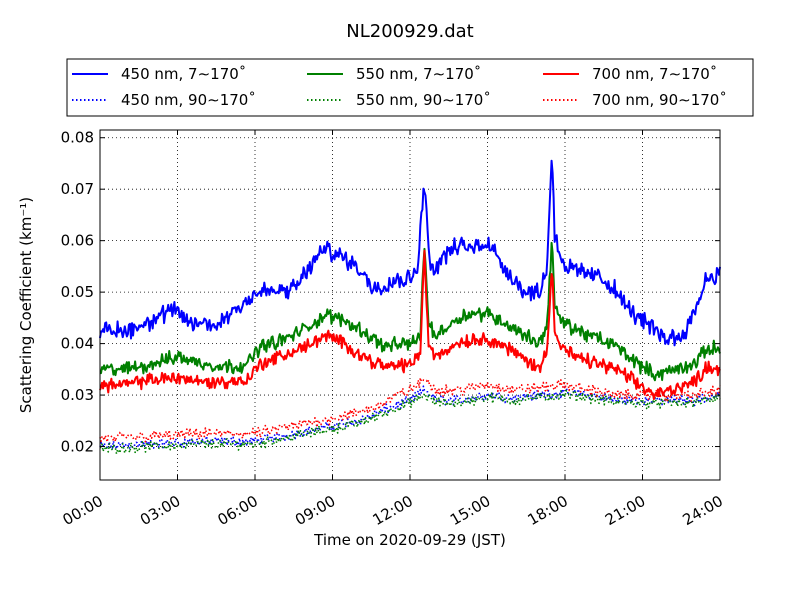  What do you see at coordinates (409, 31) in the screenshot?
I see `chart-title: NL200929.dat` at bounding box center [409, 31].